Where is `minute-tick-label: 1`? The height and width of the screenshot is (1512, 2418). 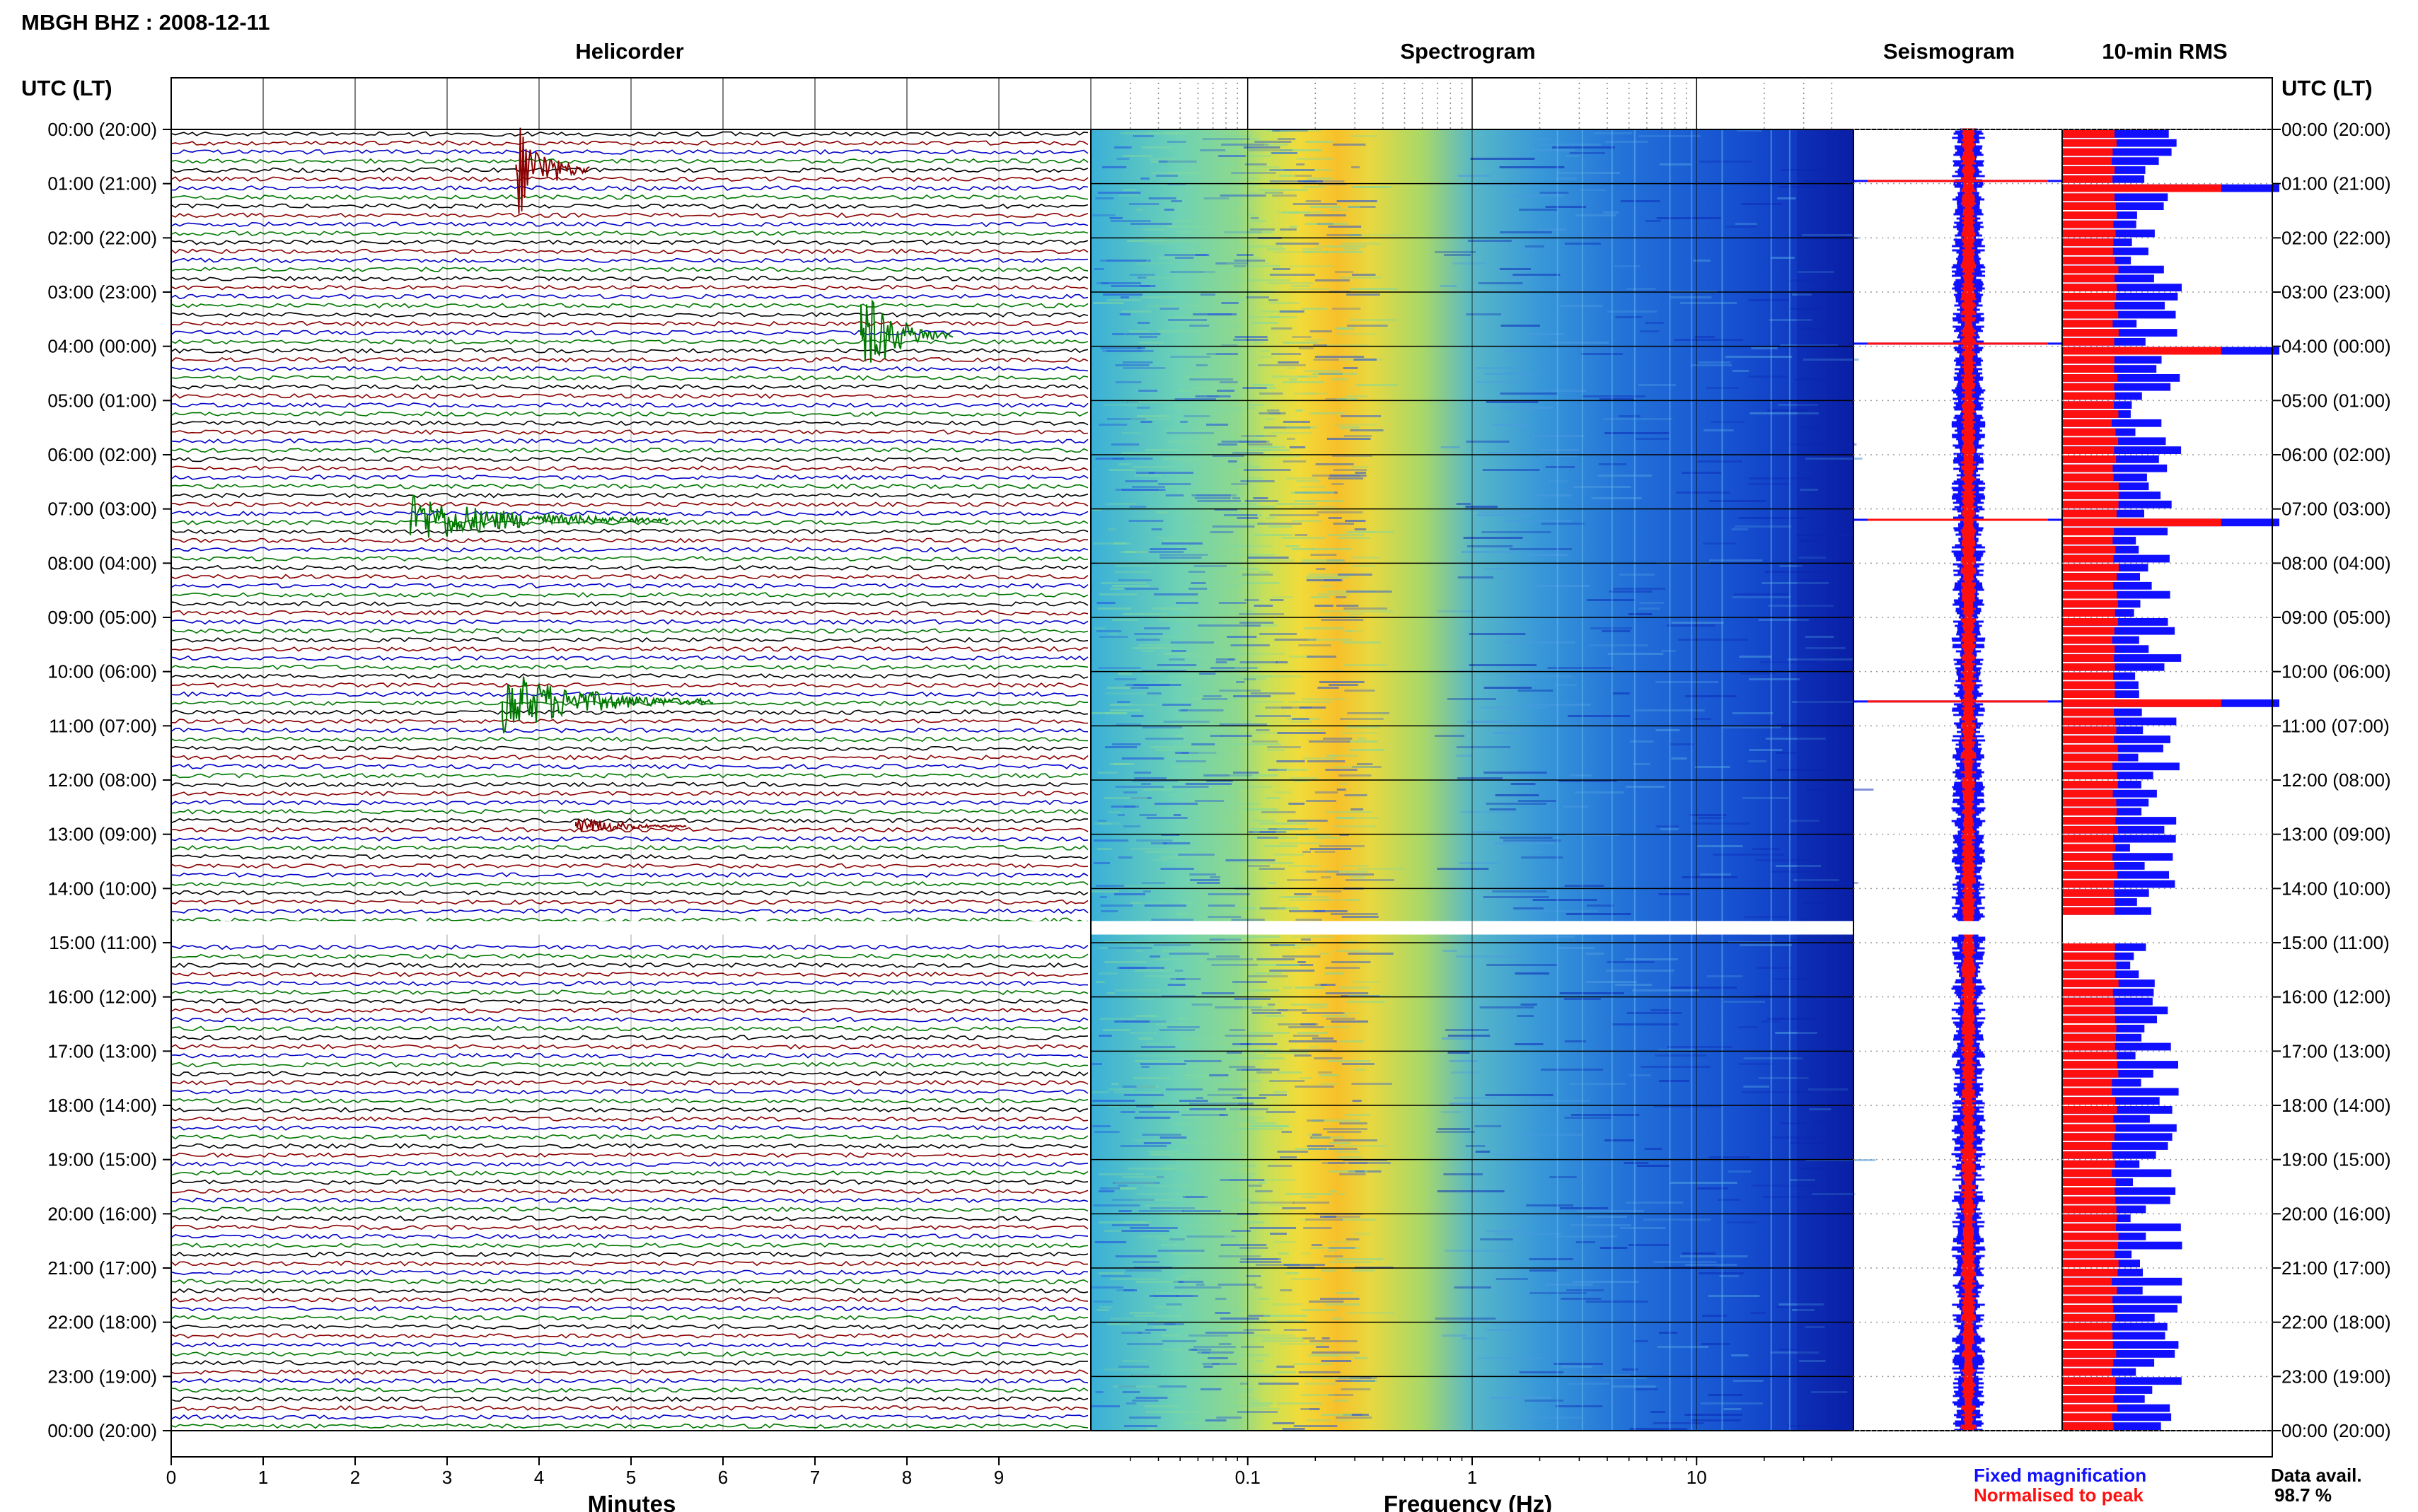
minute-tick-label: 1 is located at coordinates (263, 1477).